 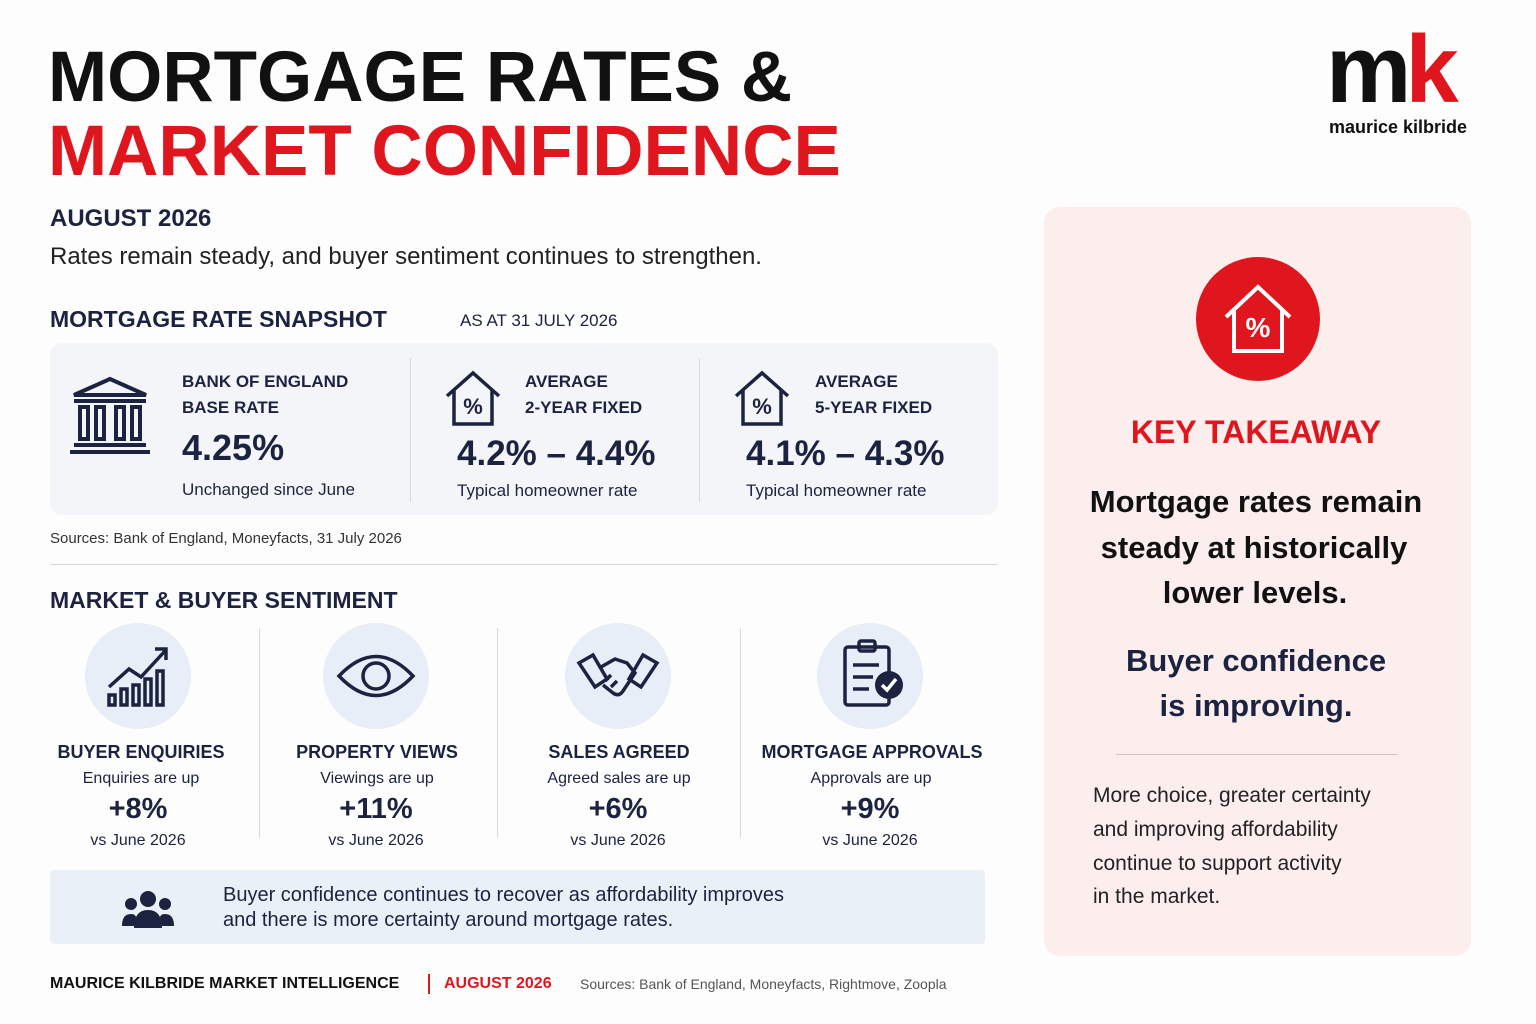 I want to click on metric-title: BUYER ENQUIRIES, so click(x=141, y=752).